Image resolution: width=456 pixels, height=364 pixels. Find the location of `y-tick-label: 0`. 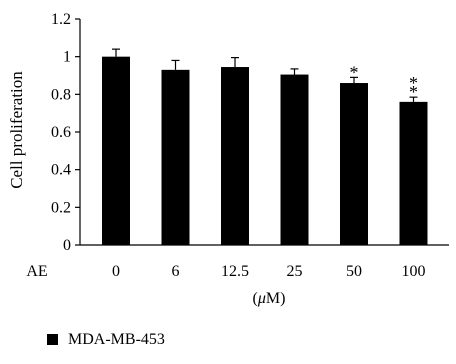

y-tick-label: 0 is located at coordinates (67, 245).